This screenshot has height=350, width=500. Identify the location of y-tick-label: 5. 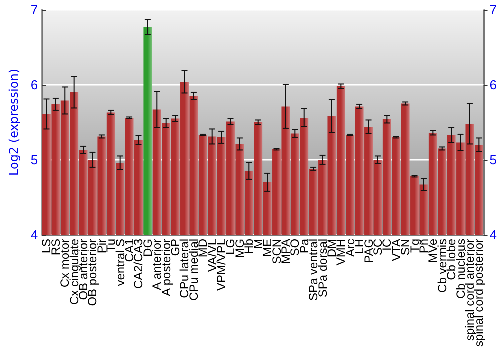
(34, 160).